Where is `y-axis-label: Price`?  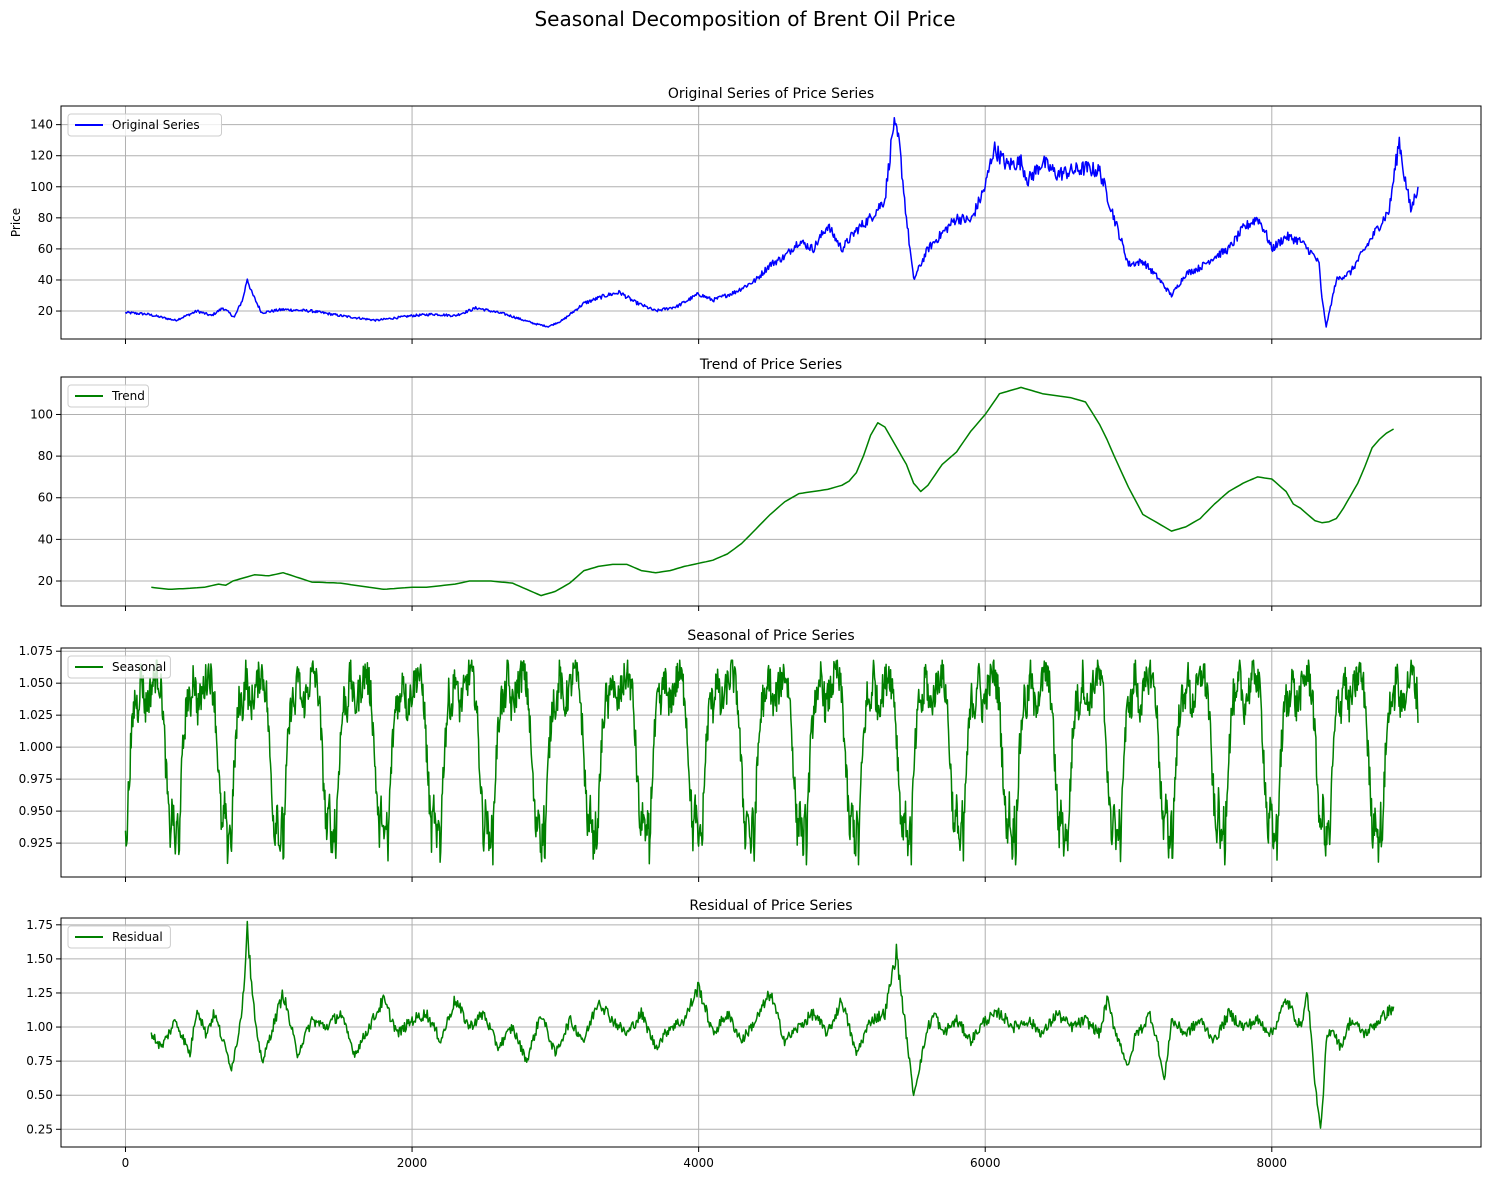
y-axis-label: Price is located at coordinates (16, 222).